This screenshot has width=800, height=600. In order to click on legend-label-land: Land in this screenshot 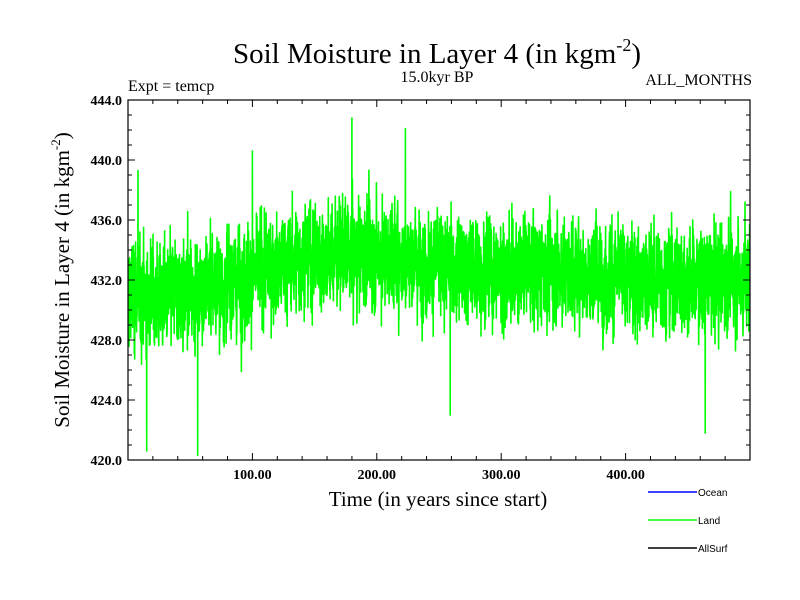, I will do `click(709, 521)`.